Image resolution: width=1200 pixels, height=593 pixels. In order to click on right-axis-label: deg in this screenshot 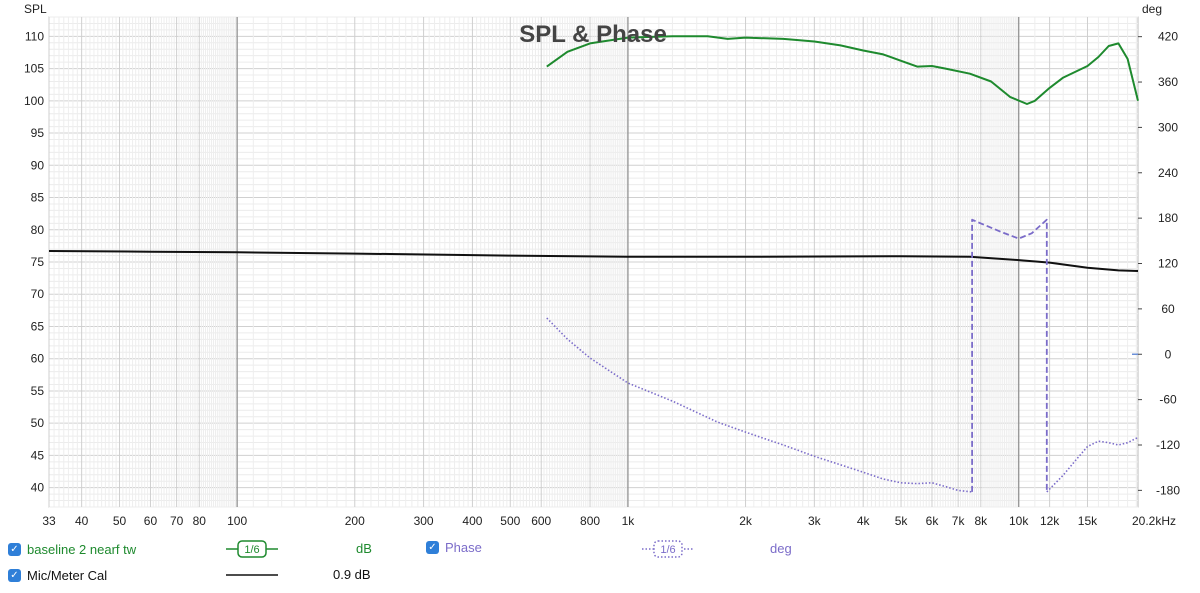, I will do `click(1152, 9)`.